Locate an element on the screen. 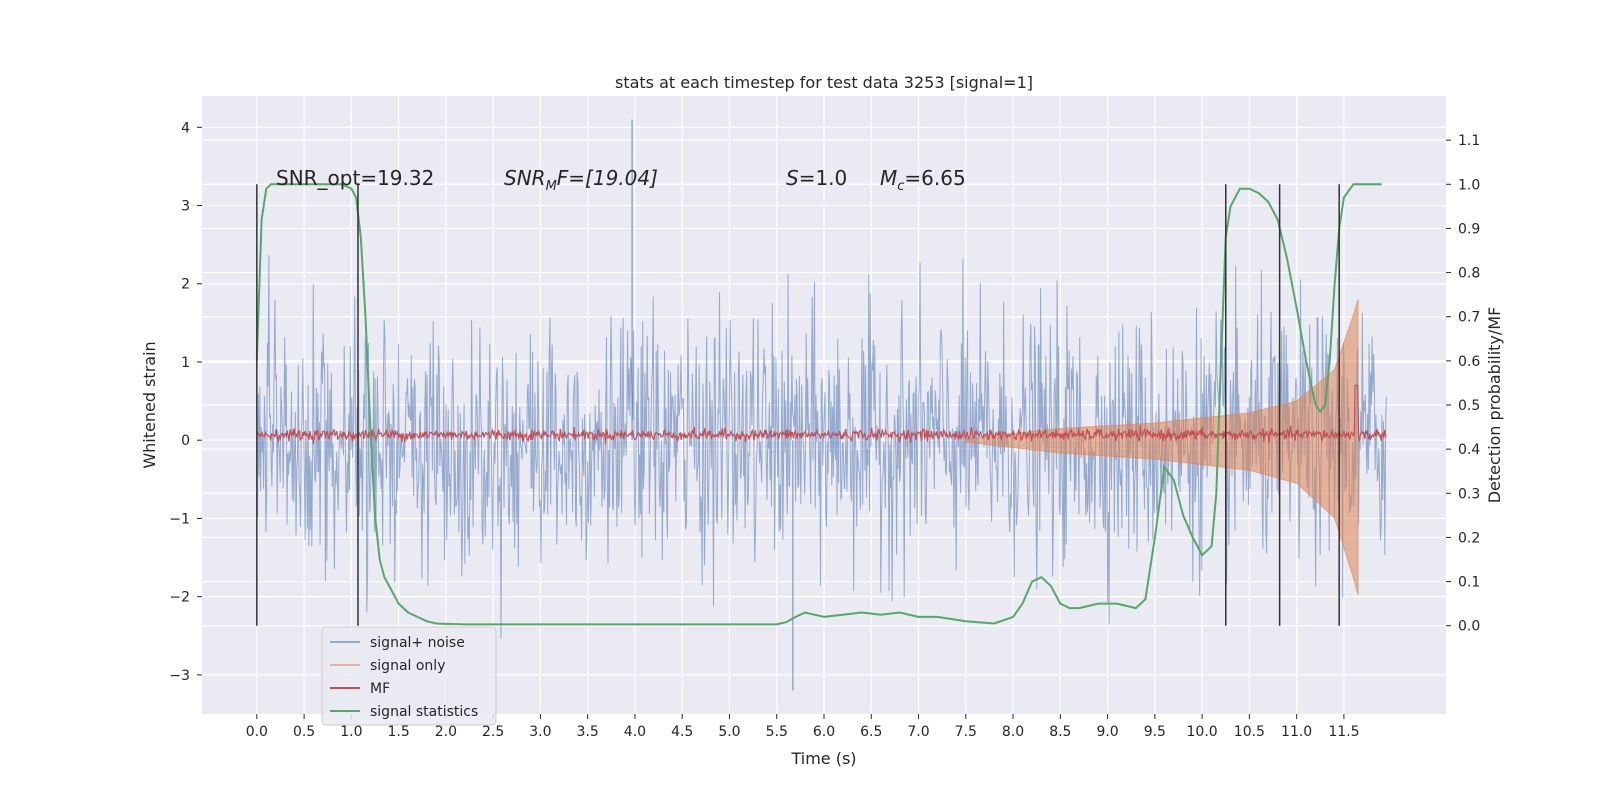 This screenshot has width=1600, height=800. y2-tick-label: 0.4 is located at coordinates (1469, 450).